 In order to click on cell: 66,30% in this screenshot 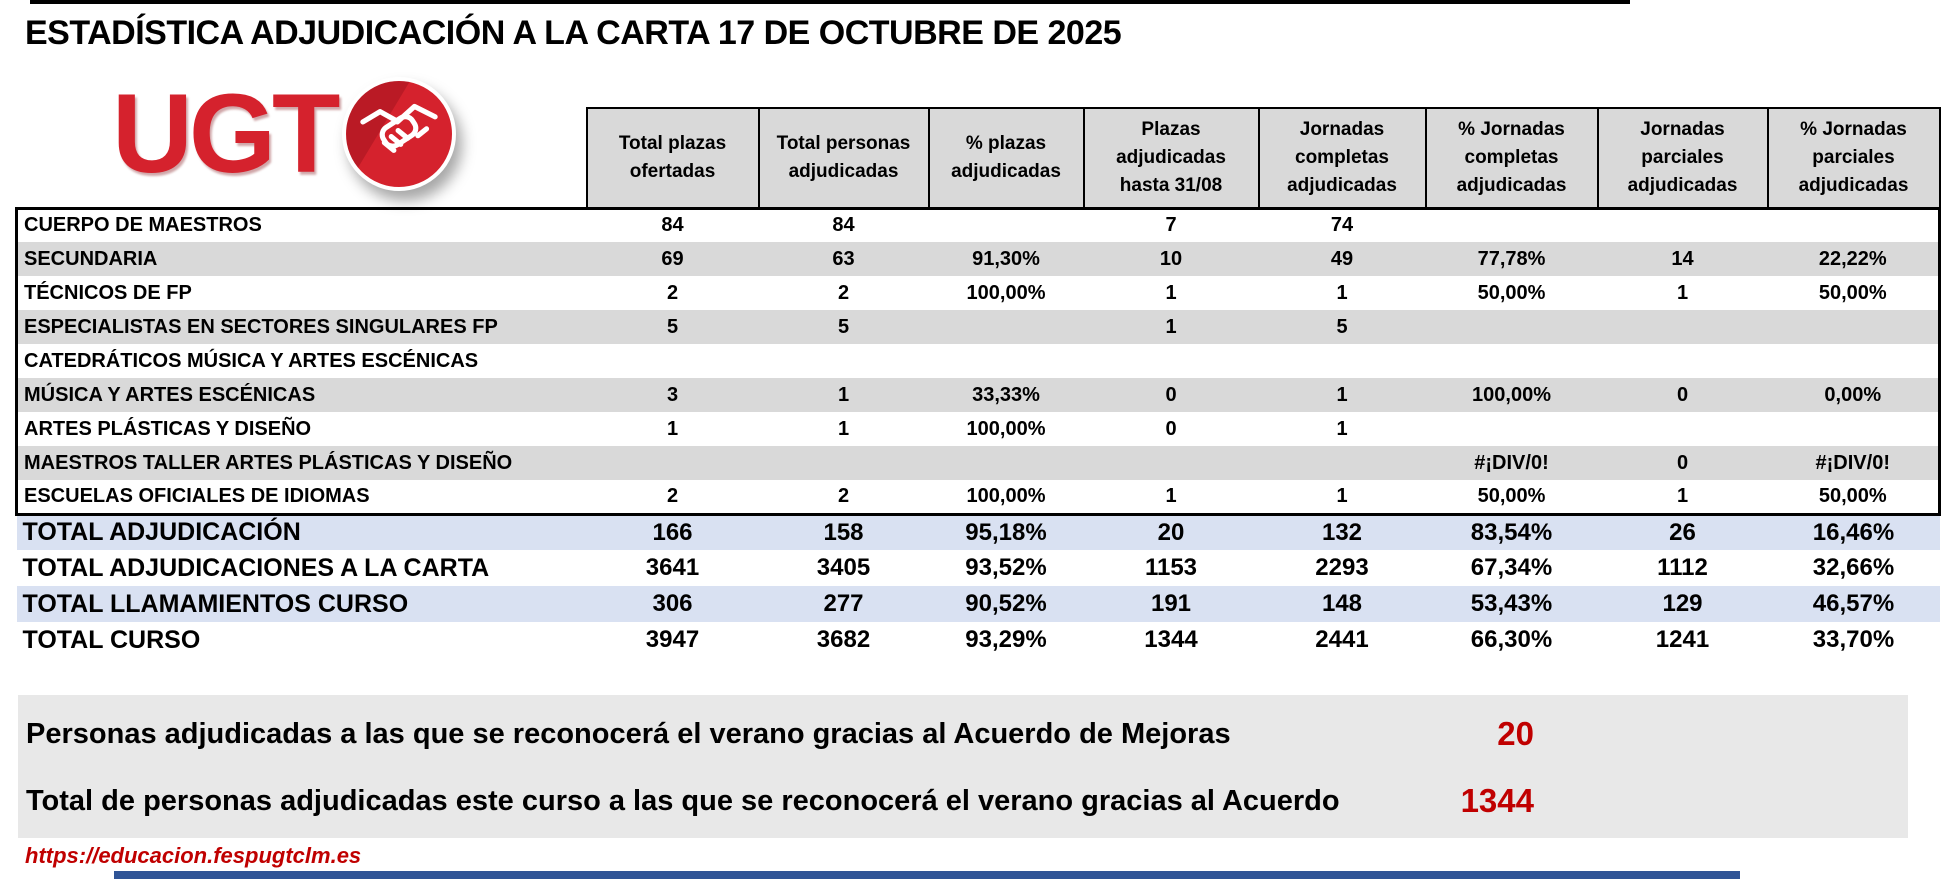, I will do `click(1511, 639)`.